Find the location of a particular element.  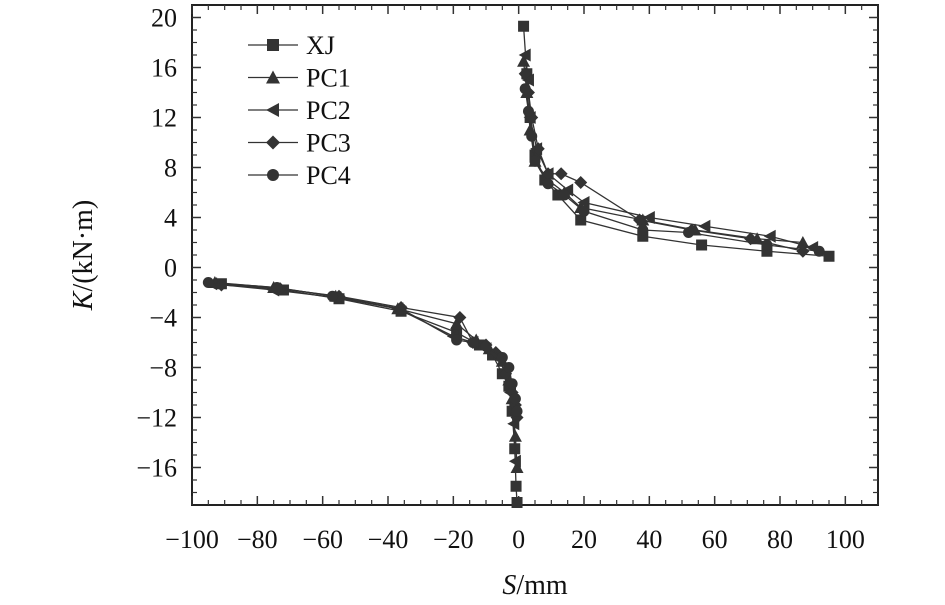

x-axis-unit: /mm is located at coordinates (542, 585).